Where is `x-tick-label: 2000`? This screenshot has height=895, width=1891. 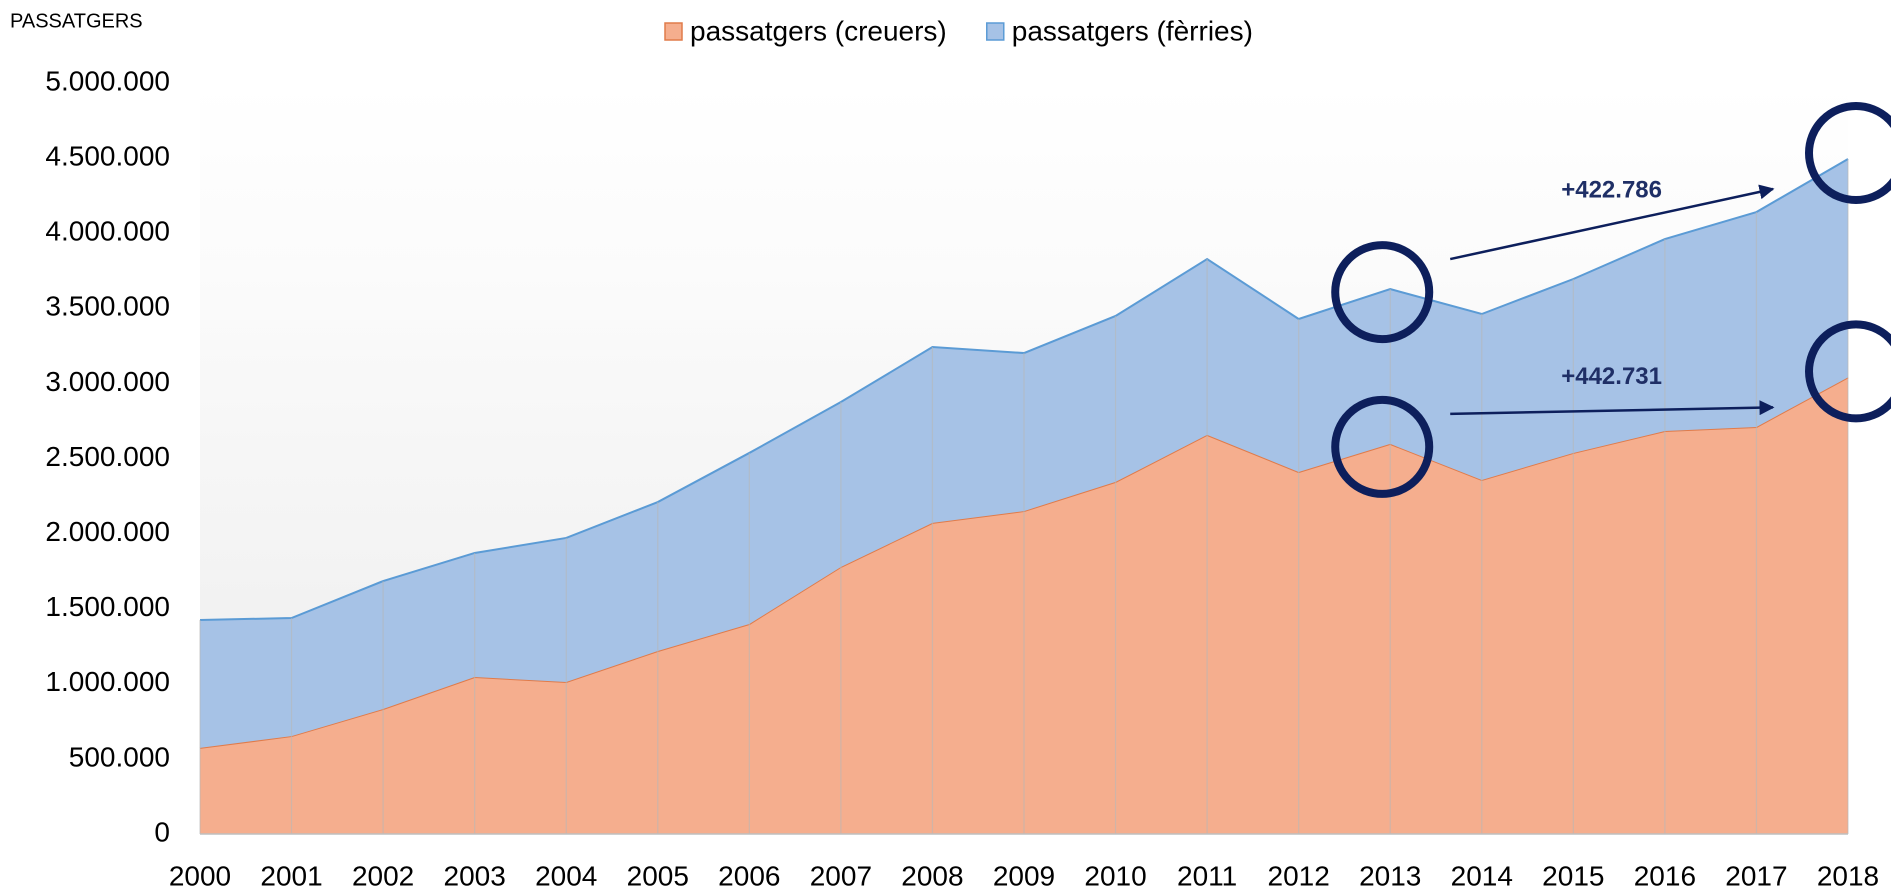 x-tick-label: 2000 is located at coordinates (200, 875).